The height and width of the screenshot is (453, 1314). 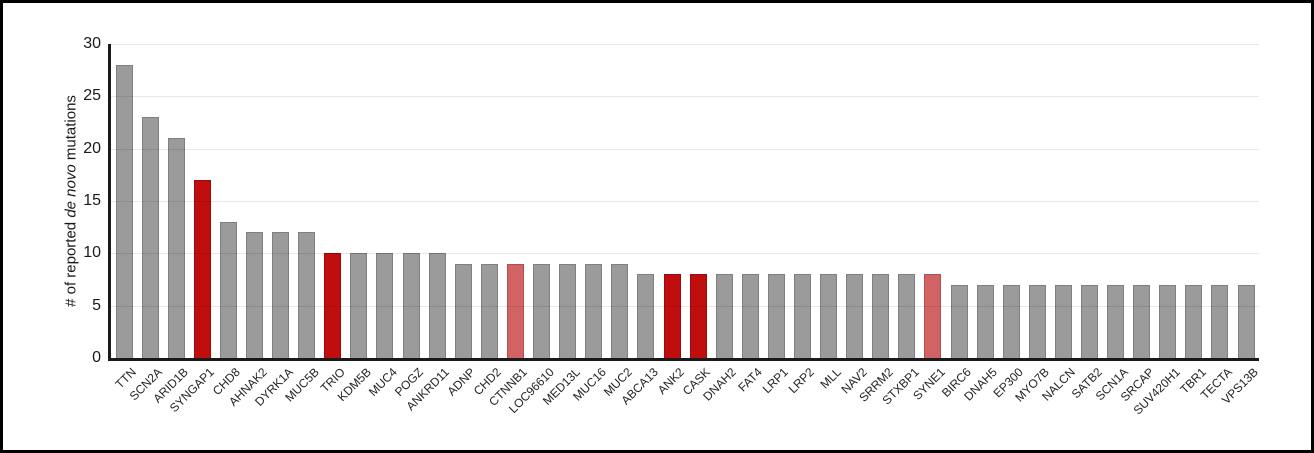 I want to click on bar-slot: SCN2A, so click(x=146, y=223).